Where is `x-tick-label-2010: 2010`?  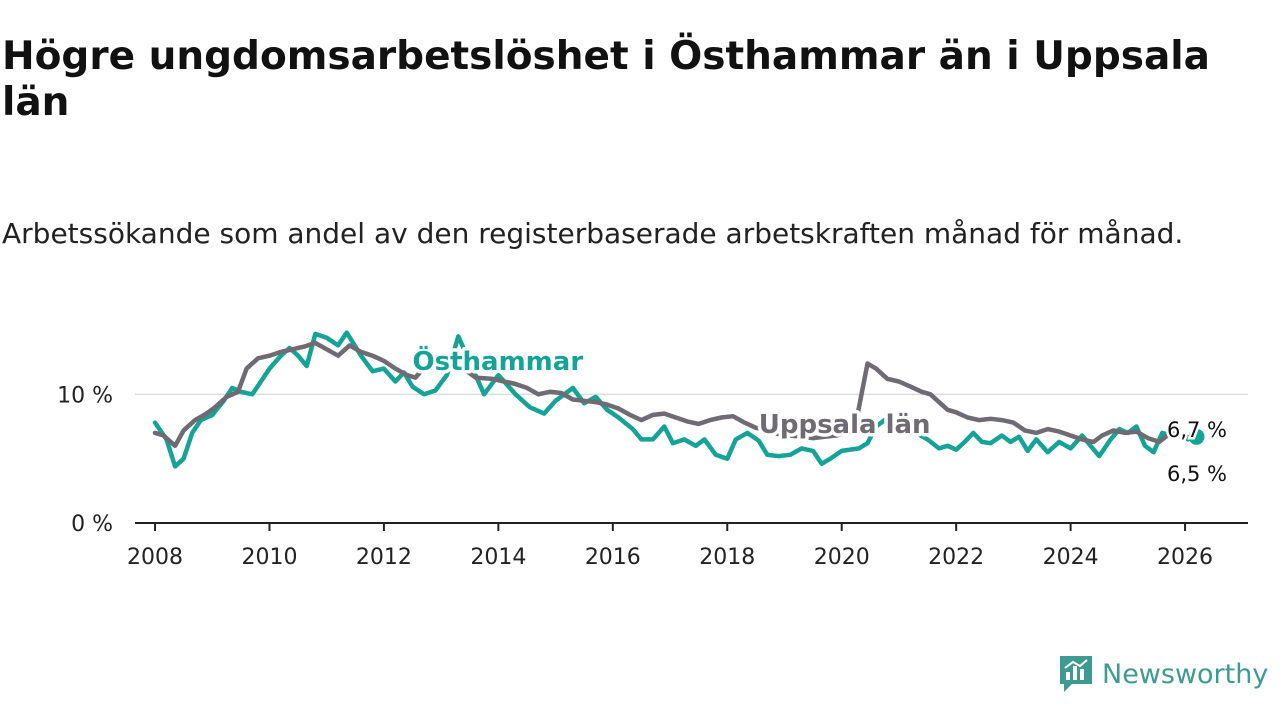 x-tick-label-2010: 2010 is located at coordinates (269, 557).